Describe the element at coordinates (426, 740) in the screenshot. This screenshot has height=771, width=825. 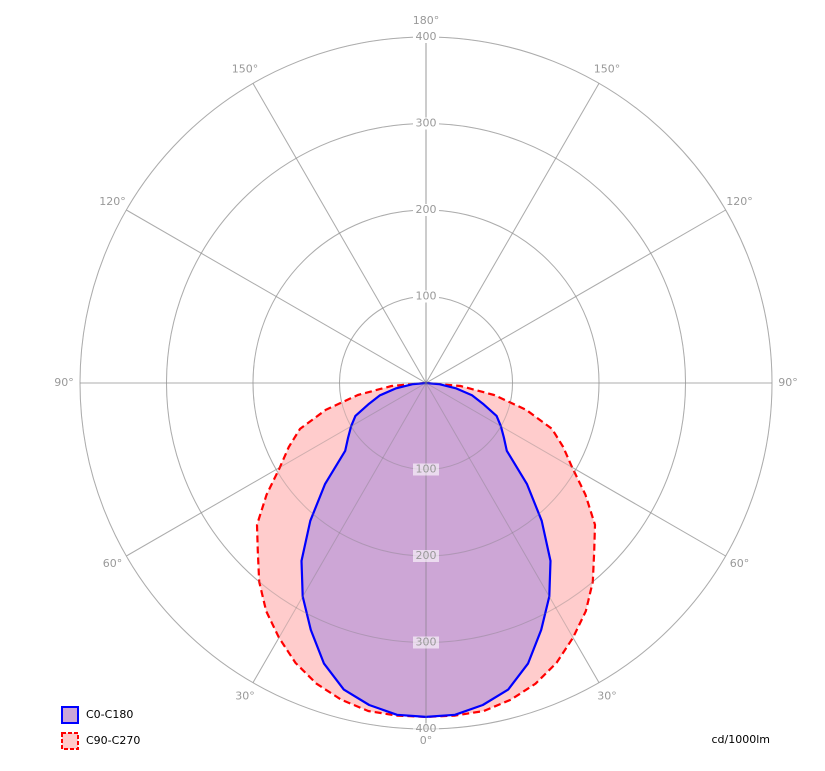
I see `angle-label: 0°` at that location.